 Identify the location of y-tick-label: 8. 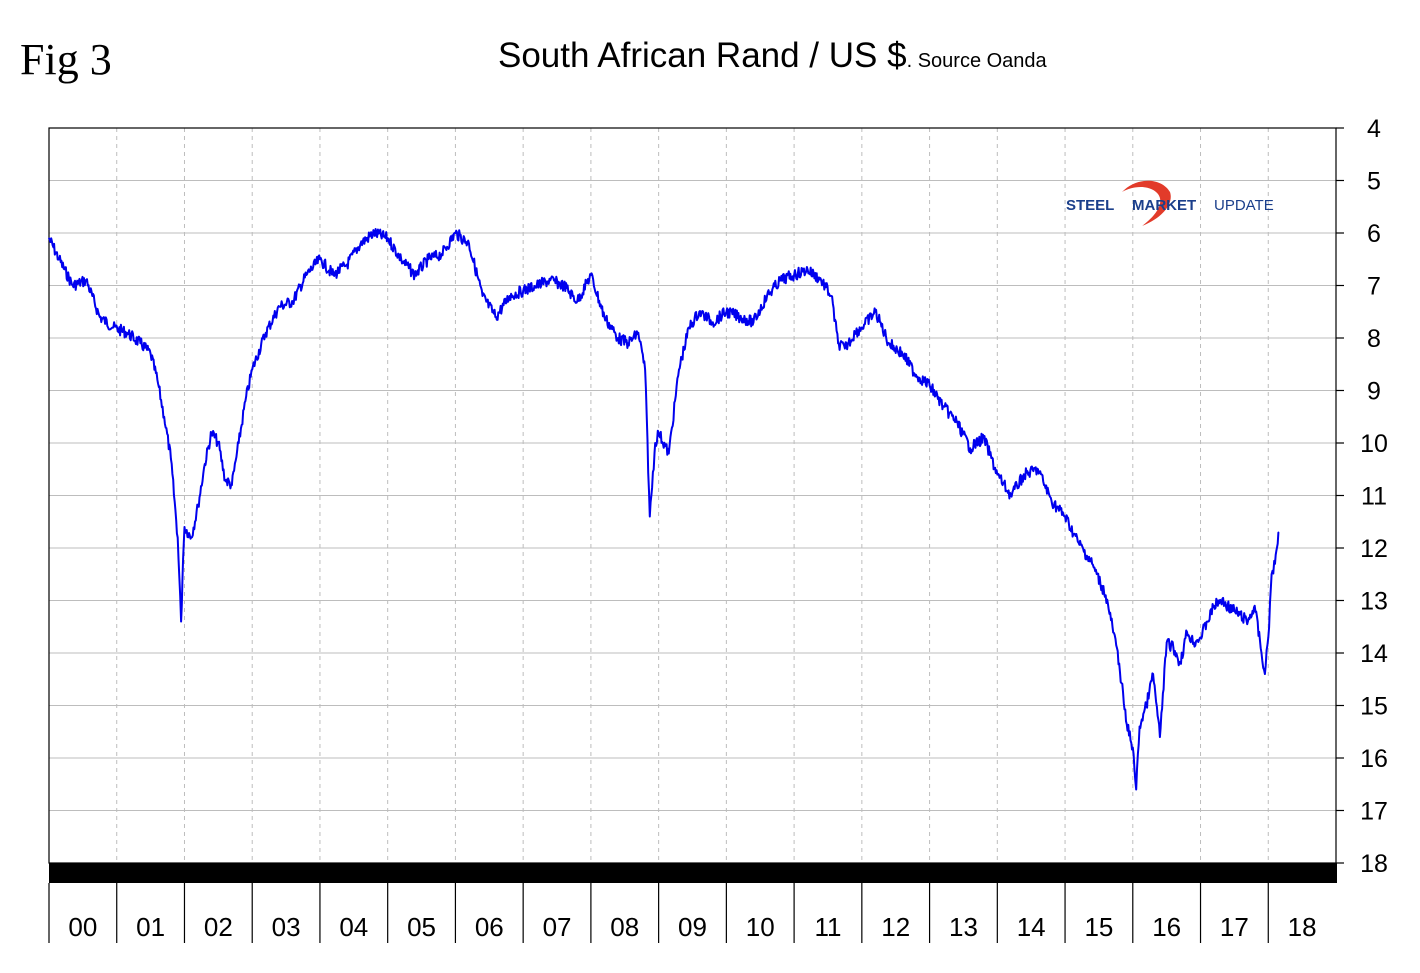
(1374, 339).